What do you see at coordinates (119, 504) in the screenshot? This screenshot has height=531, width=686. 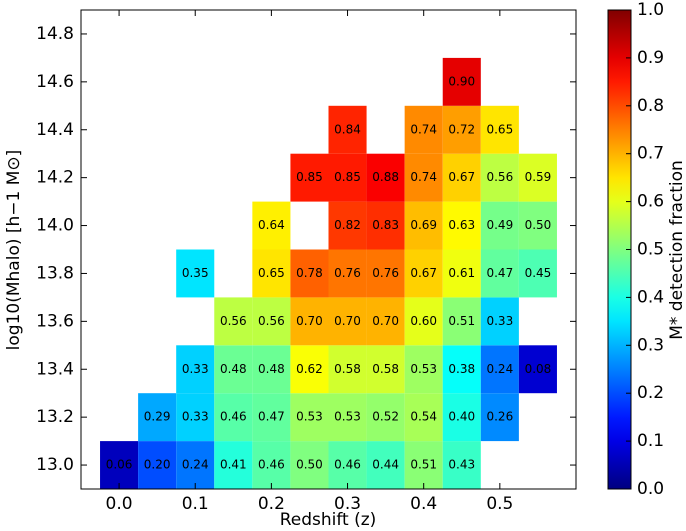 I see `x-tick-label: 0.0` at bounding box center [119, 504].